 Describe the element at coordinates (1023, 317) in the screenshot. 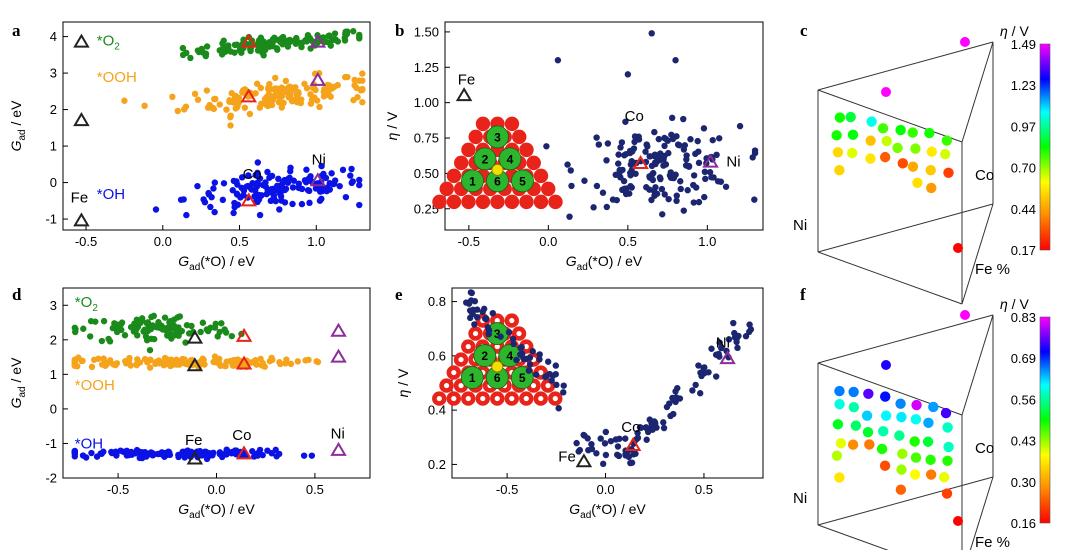

I see `f-colorbar-tick-label: 0.83` at that location.